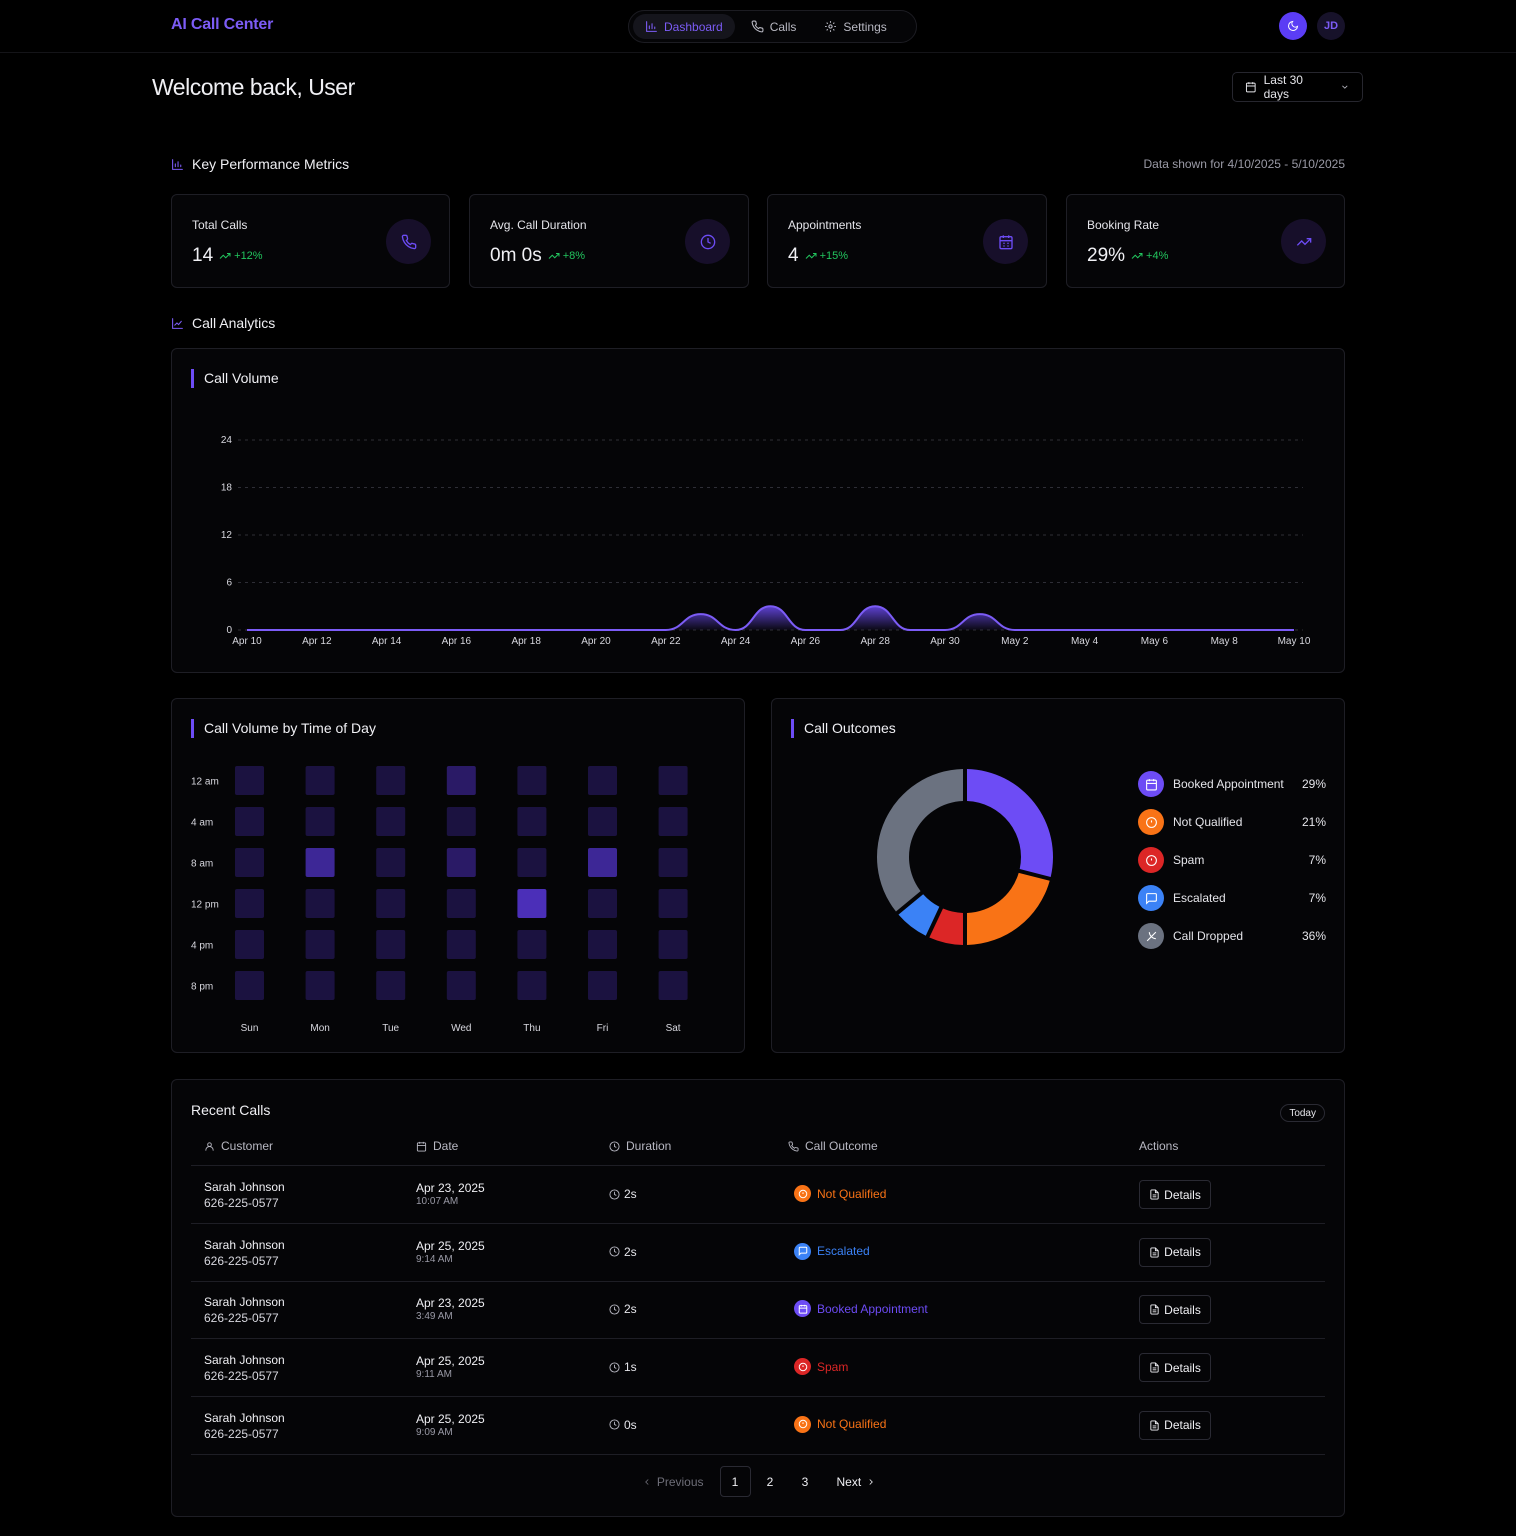 The image size is (1516, 1536). I want to click on x-tick-label: Apr 30, so click(945, 641).